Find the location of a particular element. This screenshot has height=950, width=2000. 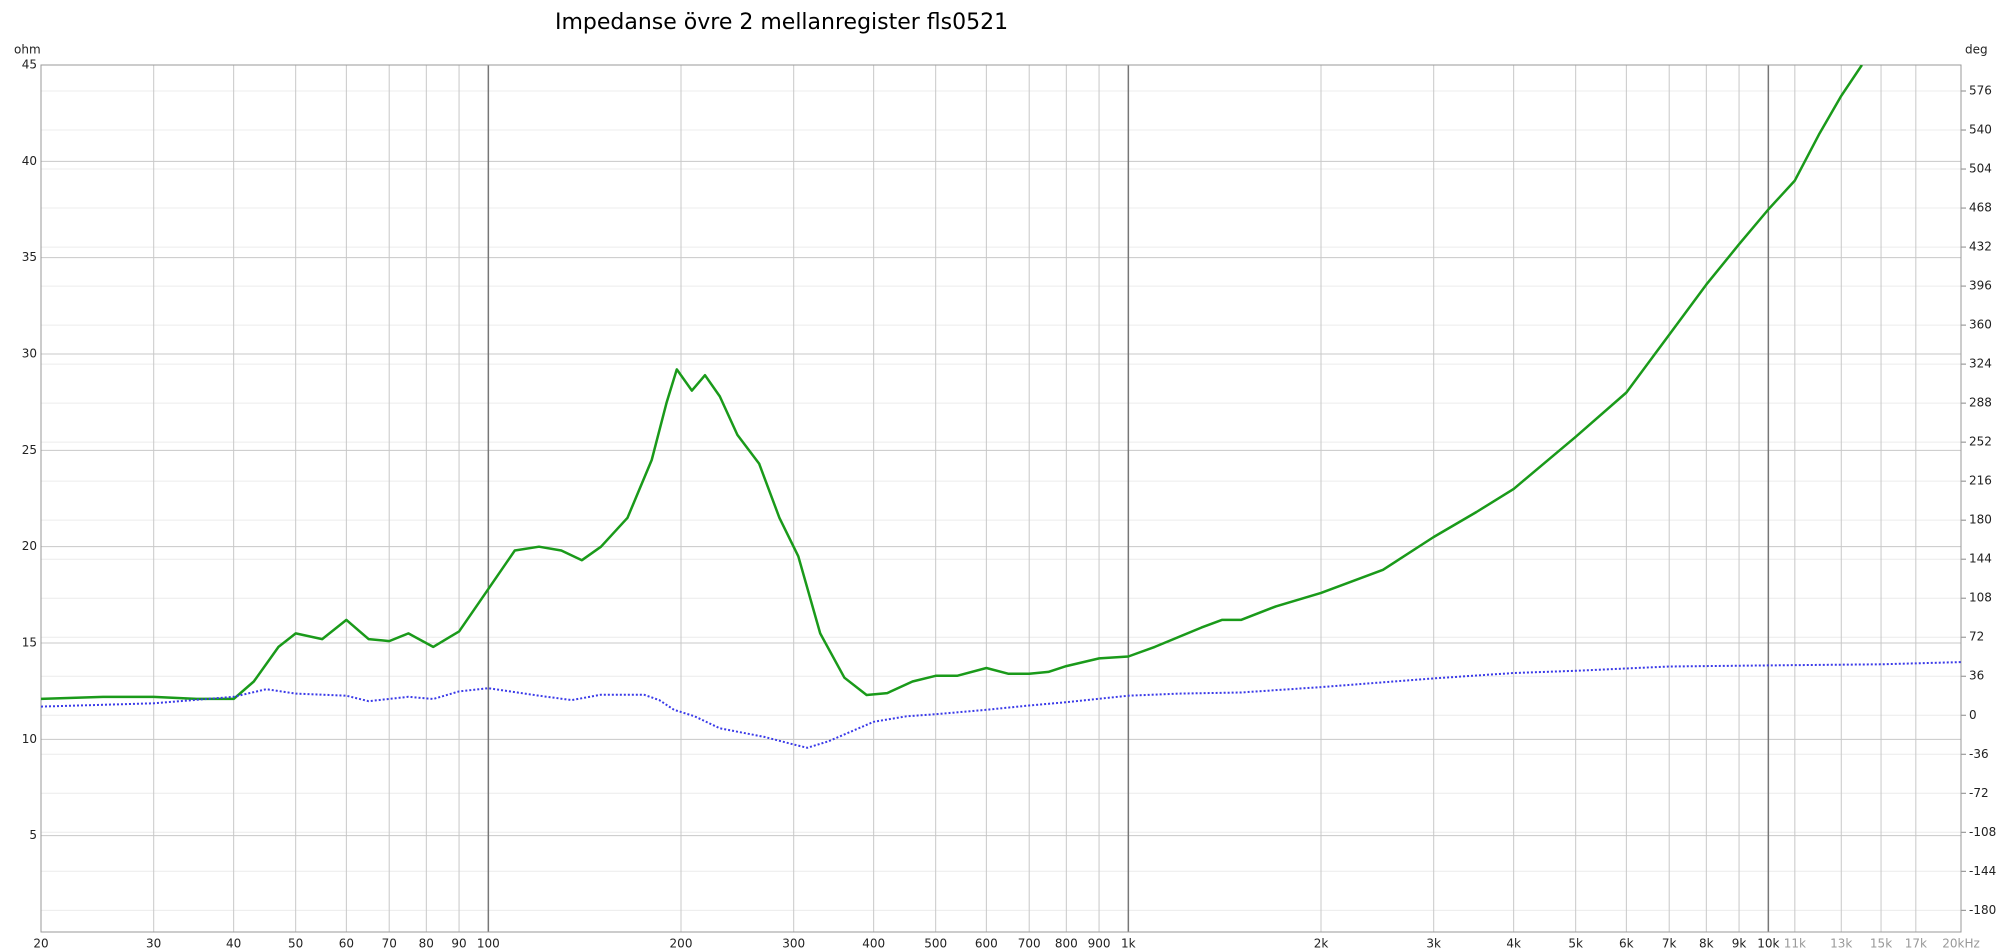

y2-tick-label: 432 is located at coordinates (1980, 247).